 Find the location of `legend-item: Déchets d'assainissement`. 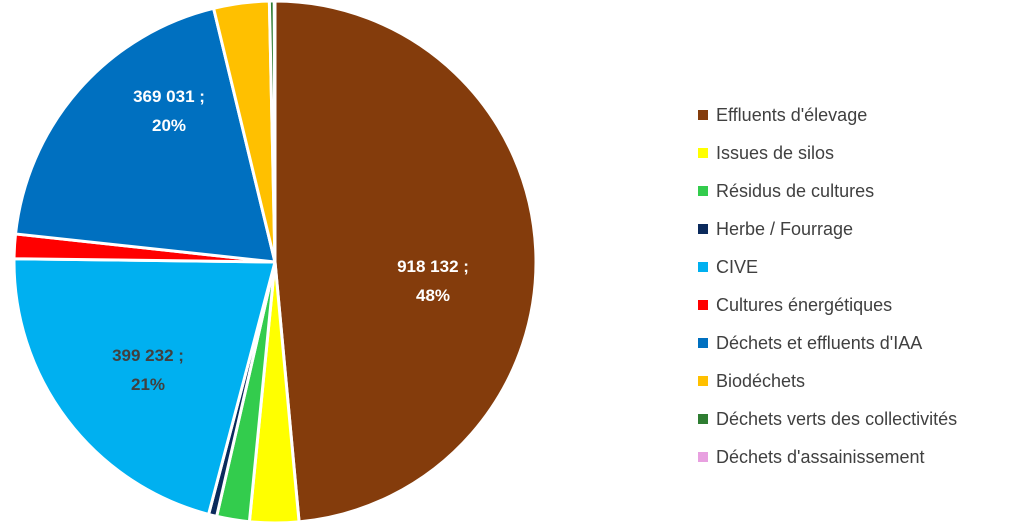

legend-item: Déchets d'assainissement is located at coordinates (827, 457).